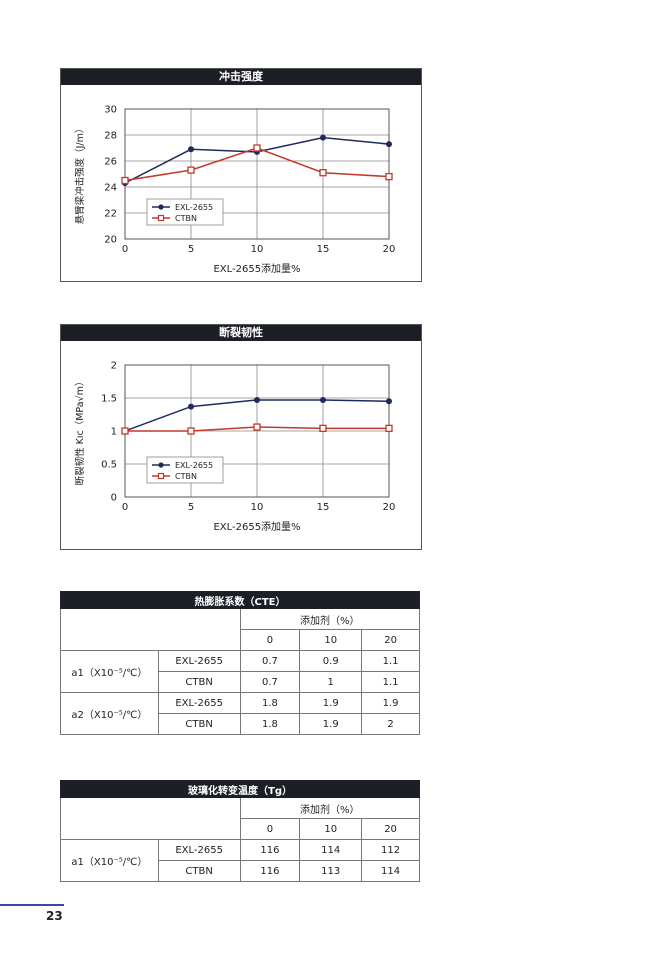  What do you see at coordinates (390, 724) in the screenshot?
I see `cell: 2` at bounding box center [390, 724].